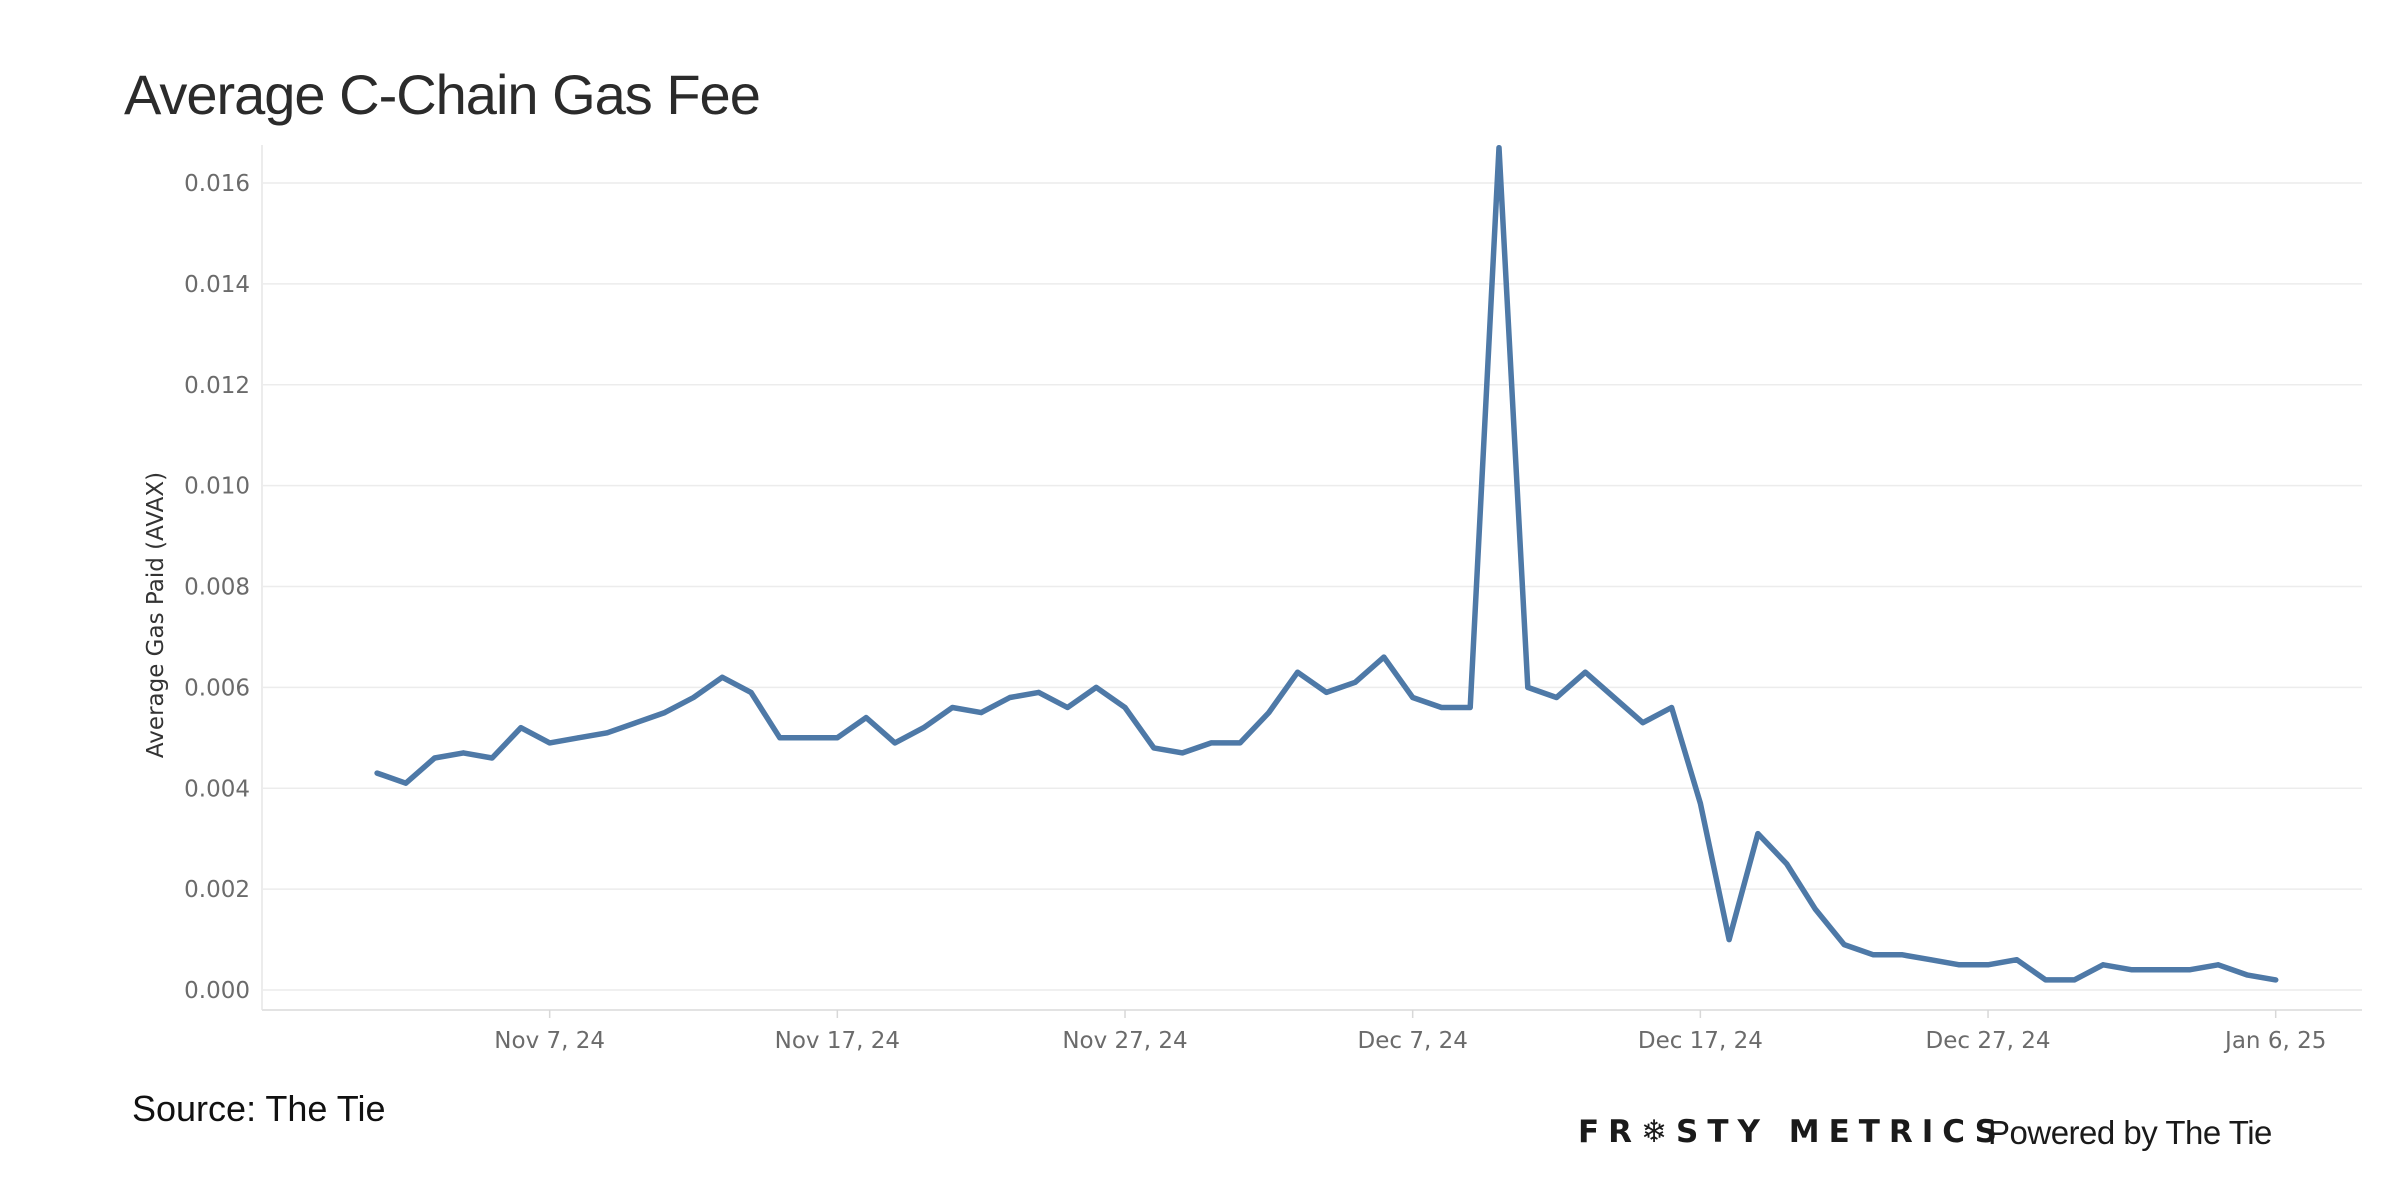 The image size is (2400, 1200). What do you see at coordinates (217, 890) in the screenshot?
I see `y-tick-label: 0.002` at bounding box center [217, 890].